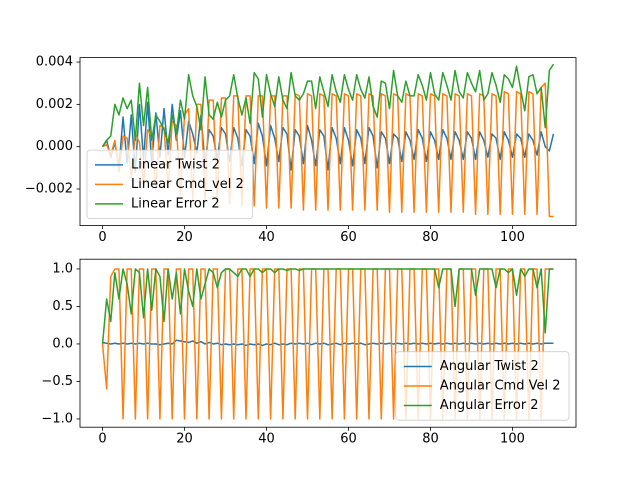 Image resolution: width=640 pixels, height=484 pixels. I want to click on legend-label: Angular Twist 2, so click(489, 366).